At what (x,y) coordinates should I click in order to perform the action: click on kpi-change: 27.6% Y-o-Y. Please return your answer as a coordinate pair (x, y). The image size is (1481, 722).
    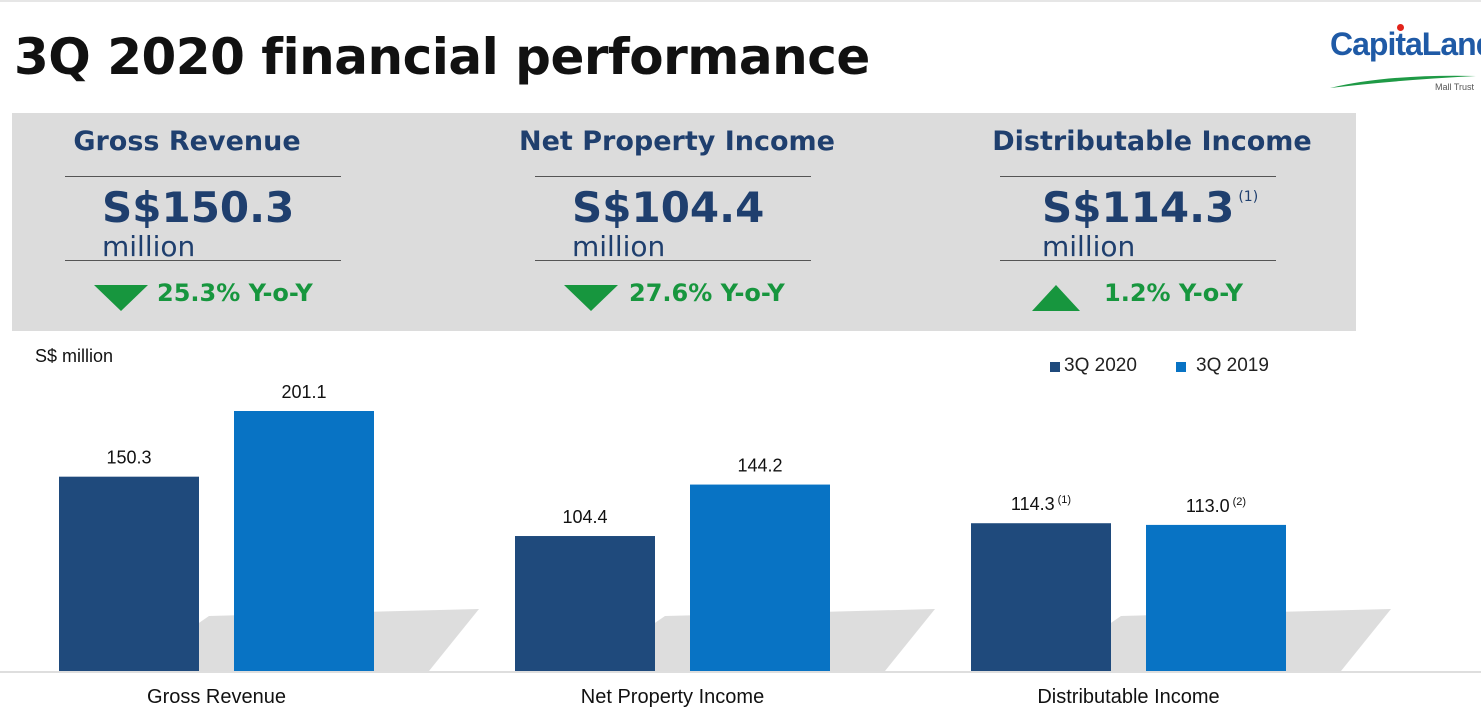
    Looking at the image, I should click on (707, 293).